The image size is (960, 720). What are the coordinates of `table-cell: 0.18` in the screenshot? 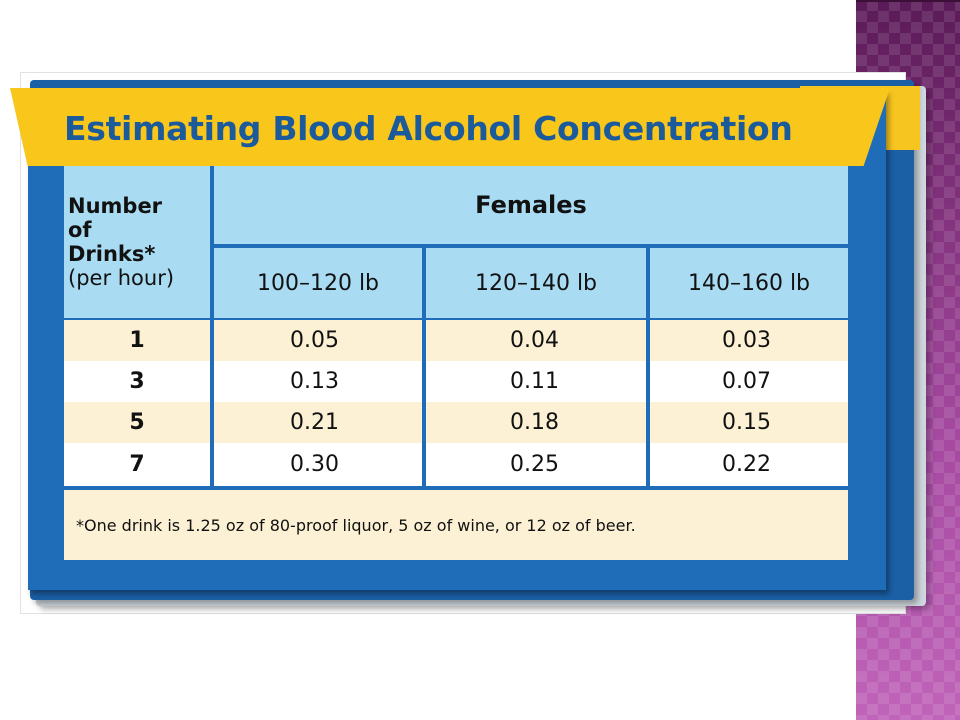 It's located at (537, 422).